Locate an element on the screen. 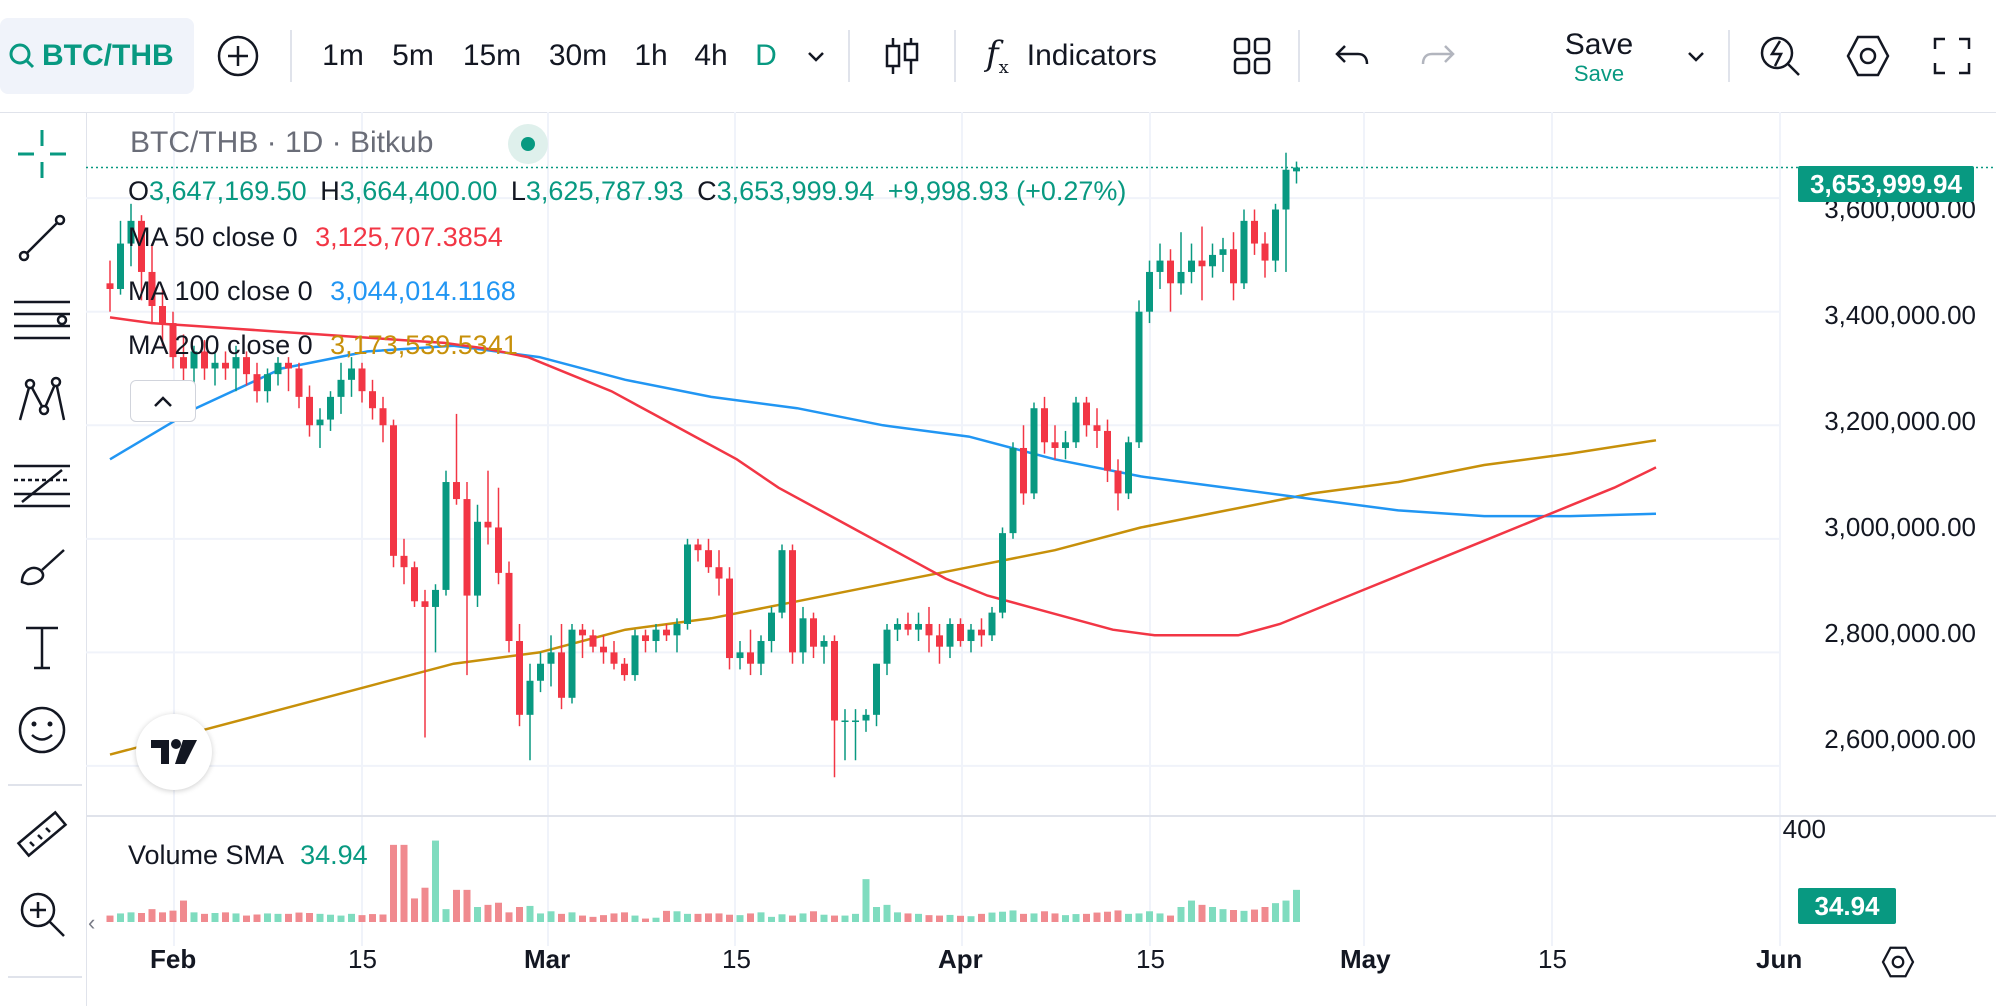 The image size is (1996, 1006). save-dropdown-button is located at coordinates (1696, 56).